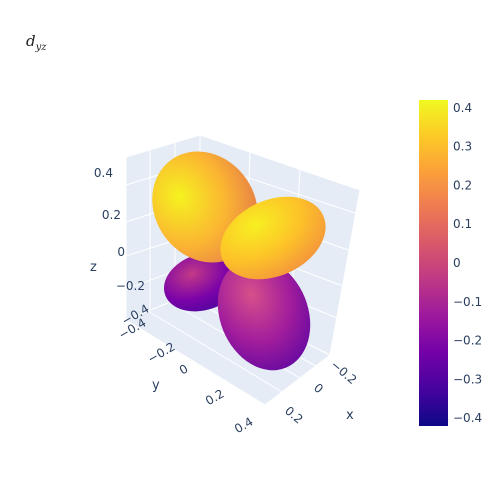 The height and width of the screenshot is (500, 500). I want to click on z-tick: 0, so click(121, 252).